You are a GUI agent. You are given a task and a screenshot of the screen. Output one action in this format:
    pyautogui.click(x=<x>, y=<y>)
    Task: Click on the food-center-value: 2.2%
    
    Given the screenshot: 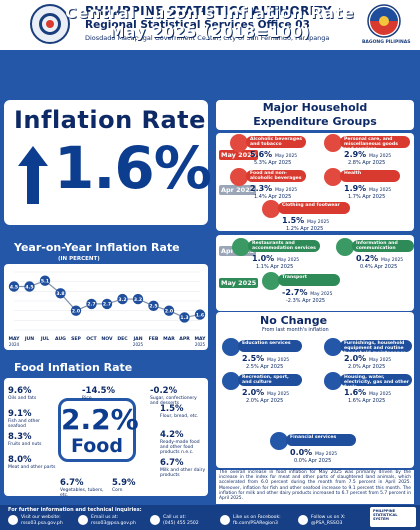 What is the action you would take?
    pyautogui.click(x=100, y=419)
    